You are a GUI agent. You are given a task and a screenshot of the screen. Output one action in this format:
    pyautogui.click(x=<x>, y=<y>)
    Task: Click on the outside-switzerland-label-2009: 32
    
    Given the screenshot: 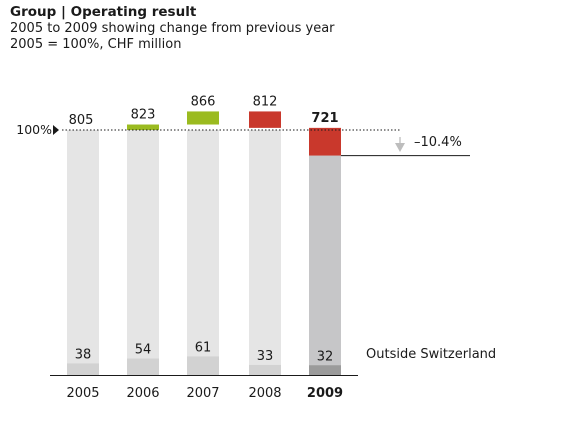 What is the action you would take?
    pyautogui.click(x=325, y=356)
    